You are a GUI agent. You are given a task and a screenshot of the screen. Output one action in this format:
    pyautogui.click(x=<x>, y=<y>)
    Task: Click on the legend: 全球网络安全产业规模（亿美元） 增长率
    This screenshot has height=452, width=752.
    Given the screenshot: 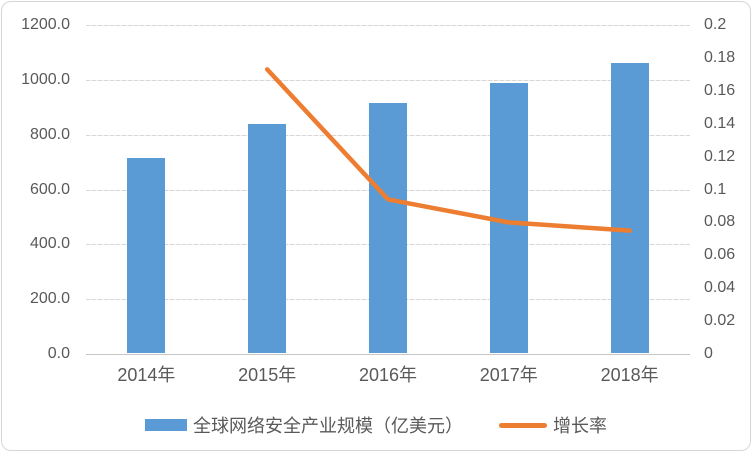 What is the action you would take?
    pyautogui.click(x=376, y=425)
    